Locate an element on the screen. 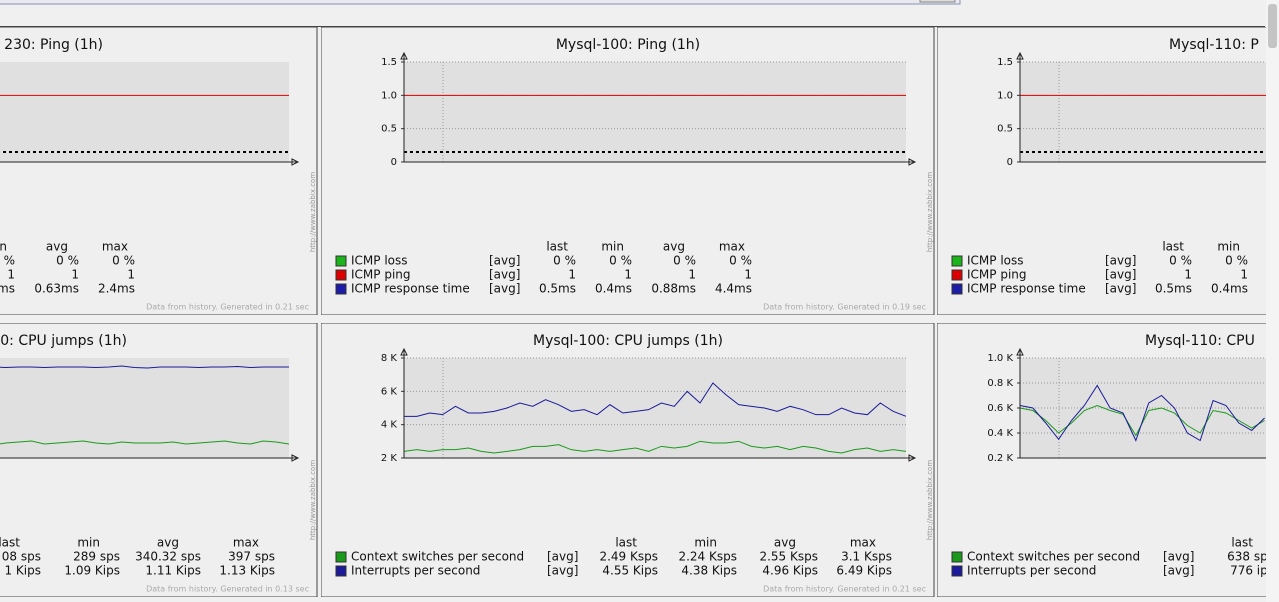  y-tick-label: 6 K is located at coordinates (389, 391).